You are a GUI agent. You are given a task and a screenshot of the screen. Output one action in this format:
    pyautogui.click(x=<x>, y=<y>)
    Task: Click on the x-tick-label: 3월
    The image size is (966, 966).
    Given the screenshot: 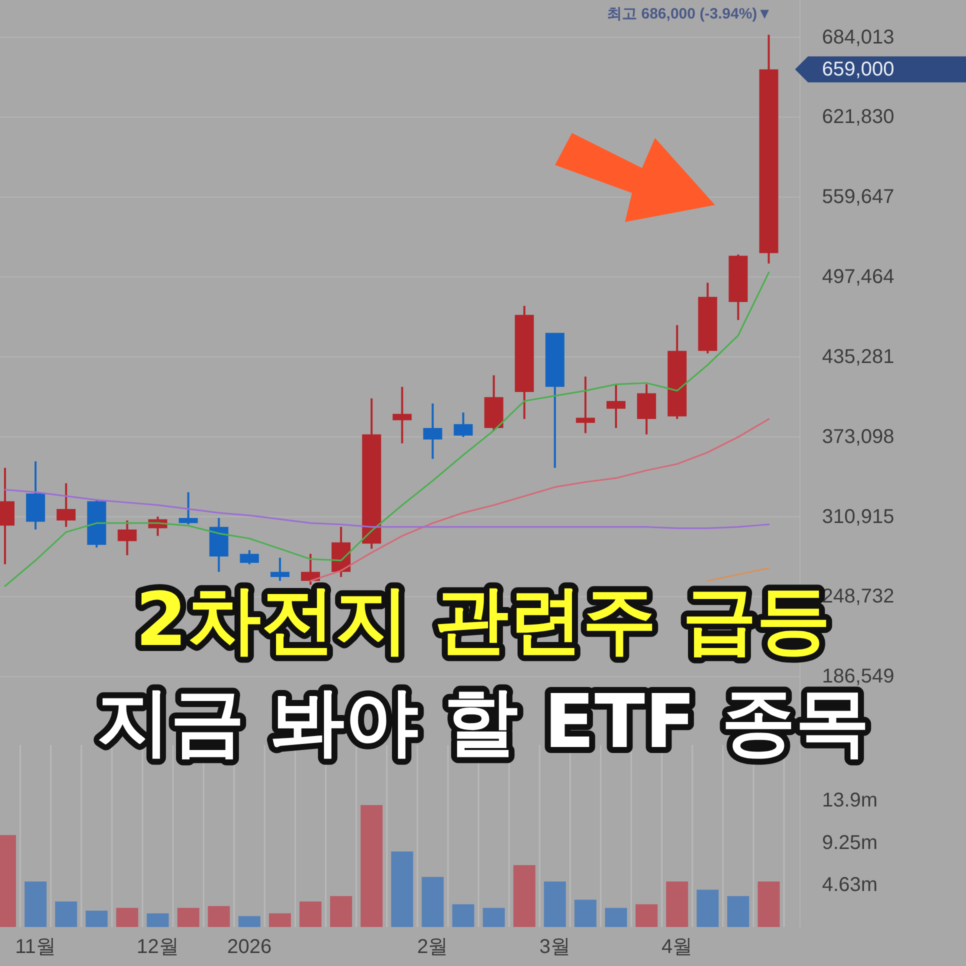 What is the action you would take?
    pyautogui.click(x=554, y=947)
    